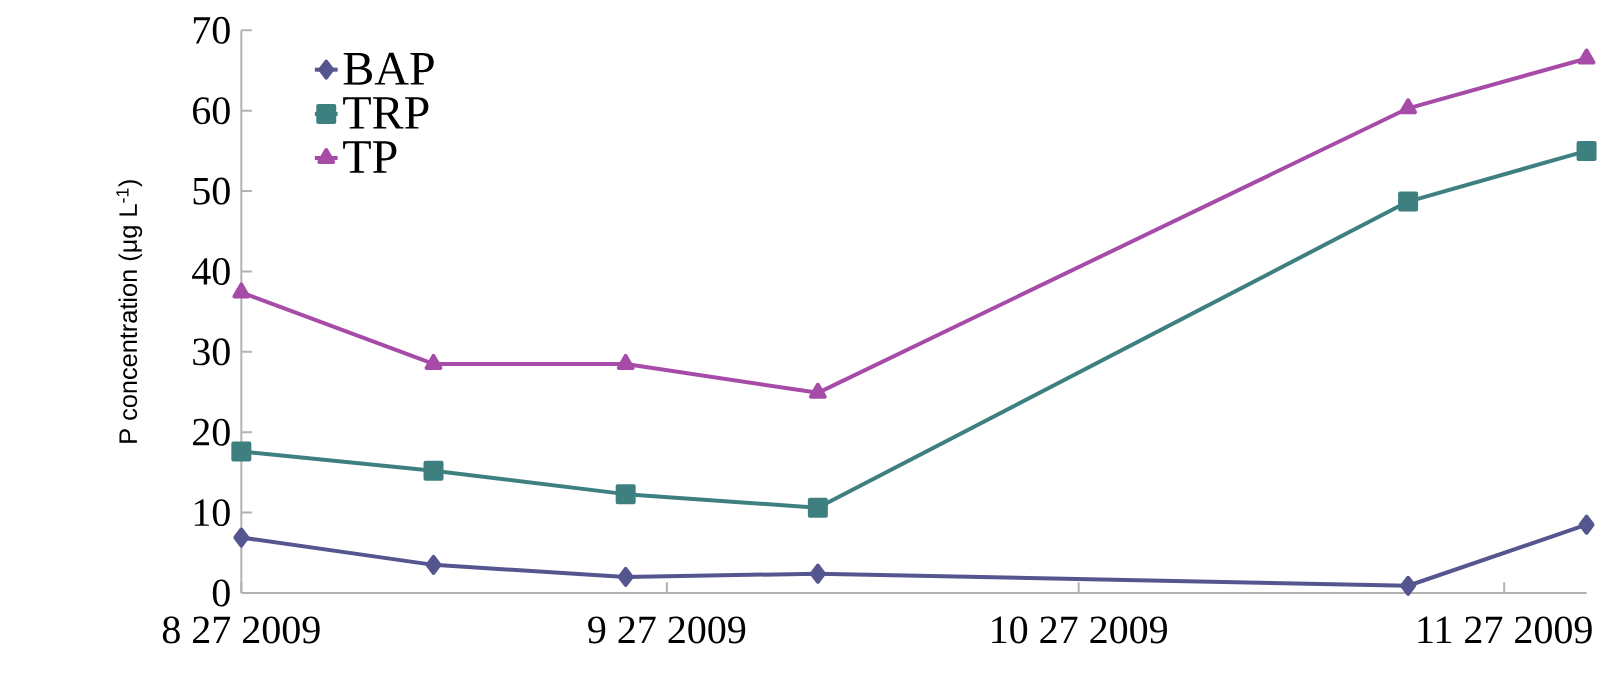 This screenshot has width=1606, height=675. I want to click on x-tick-label: 10 27 2009, so click(1079, 630).